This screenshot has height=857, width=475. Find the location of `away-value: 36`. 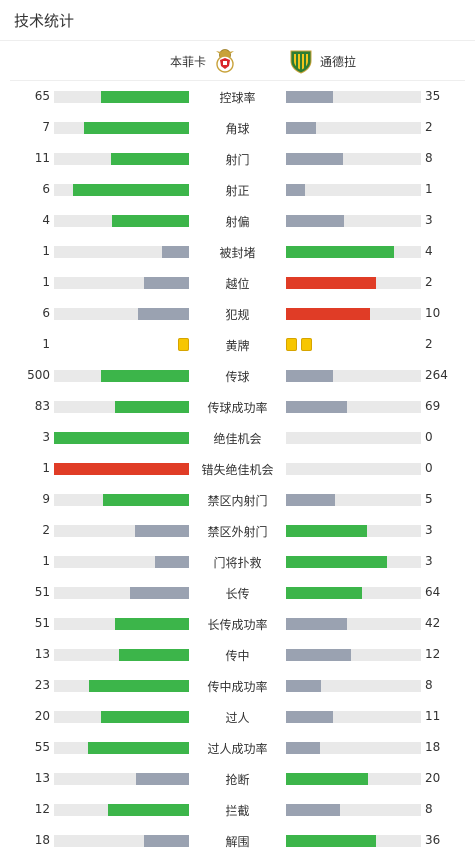

away-value: 36 is located at coordinates (433, 840).